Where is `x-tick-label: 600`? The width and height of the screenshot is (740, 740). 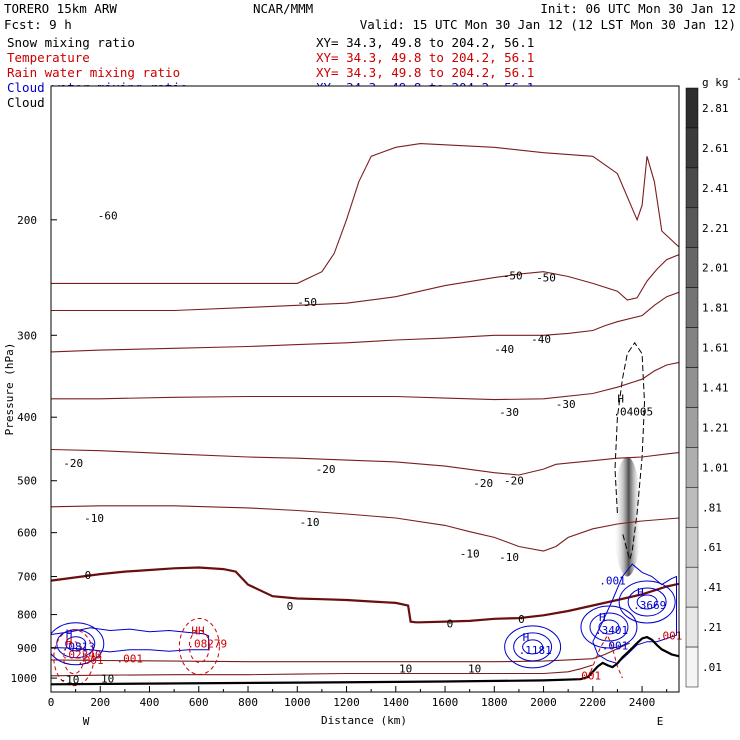 x-tick-label: 600 is located at coordinates (199, 702).